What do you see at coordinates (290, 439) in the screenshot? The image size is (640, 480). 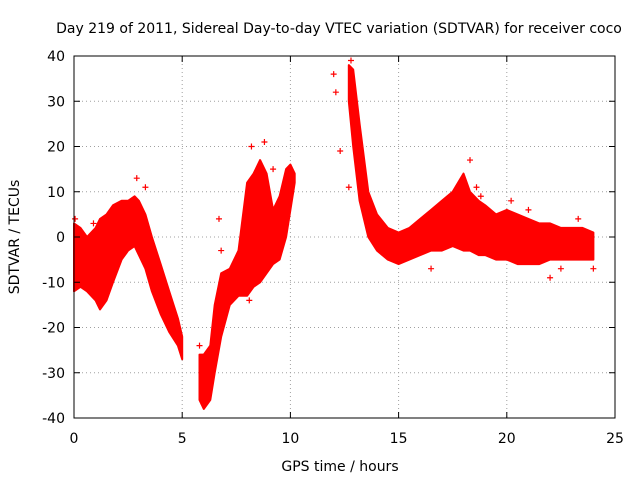 I see `x-tick-label: 10` at bounding box center [290, 439].